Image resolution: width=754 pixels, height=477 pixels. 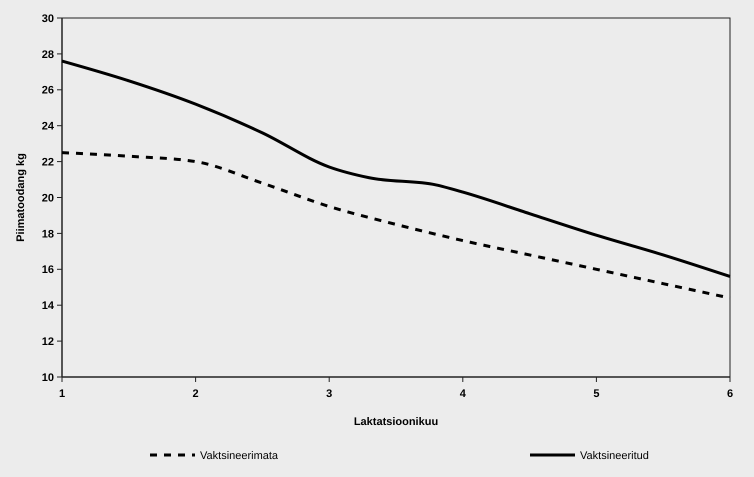 I want to click on x-tick-label: 2, so click(x=195, y=394).